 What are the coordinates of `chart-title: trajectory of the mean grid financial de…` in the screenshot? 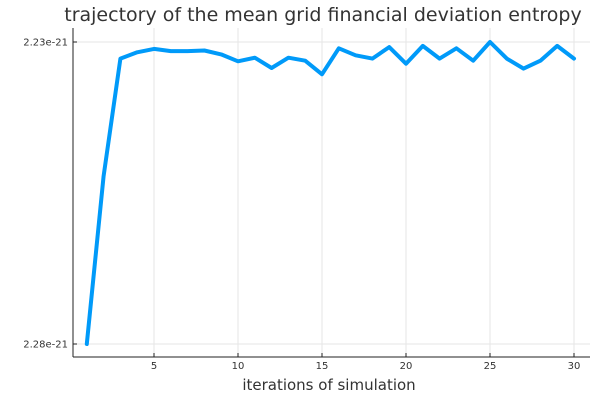 It's located at (322, 15).